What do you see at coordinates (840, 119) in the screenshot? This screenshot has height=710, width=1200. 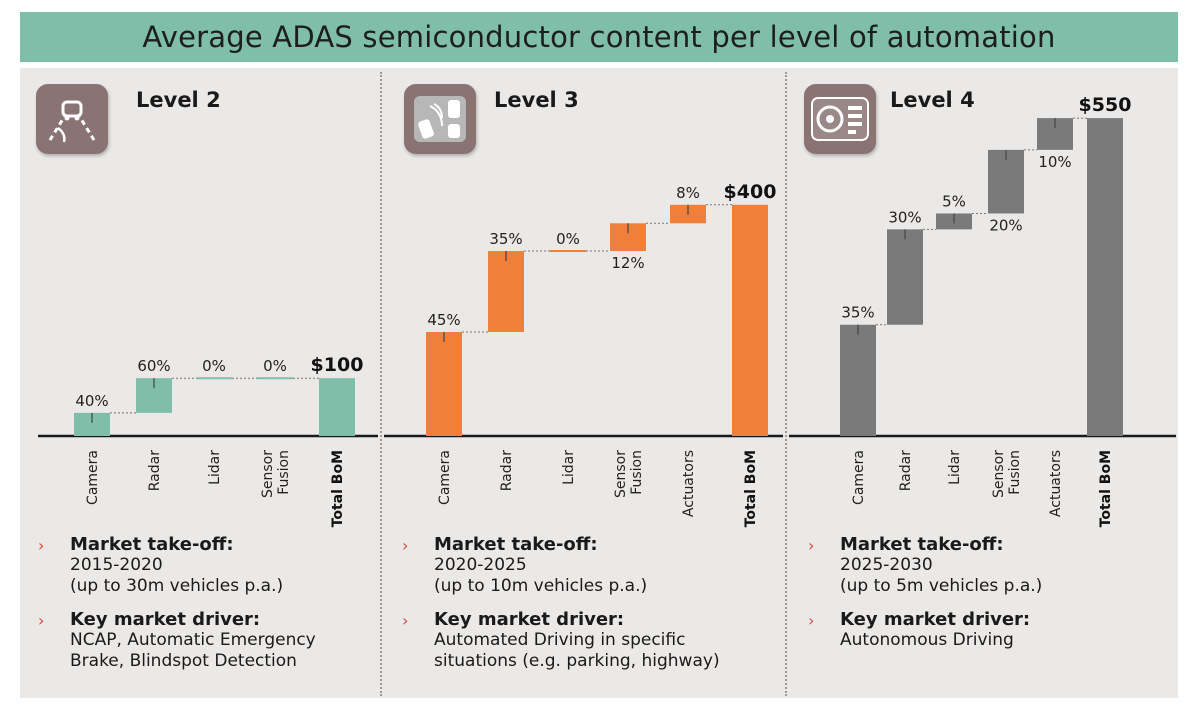 I see `dashboard-steering-icon` at bounding box center [840, 119].